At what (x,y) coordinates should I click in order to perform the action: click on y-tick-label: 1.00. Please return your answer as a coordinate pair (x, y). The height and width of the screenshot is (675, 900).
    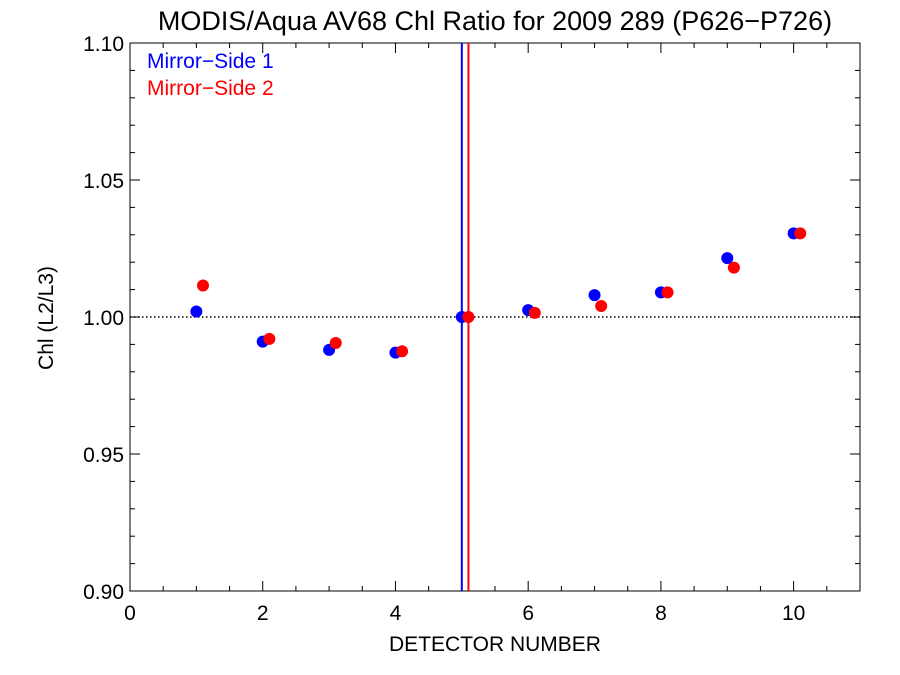
    Looking at the image, I should click on (103, 318).